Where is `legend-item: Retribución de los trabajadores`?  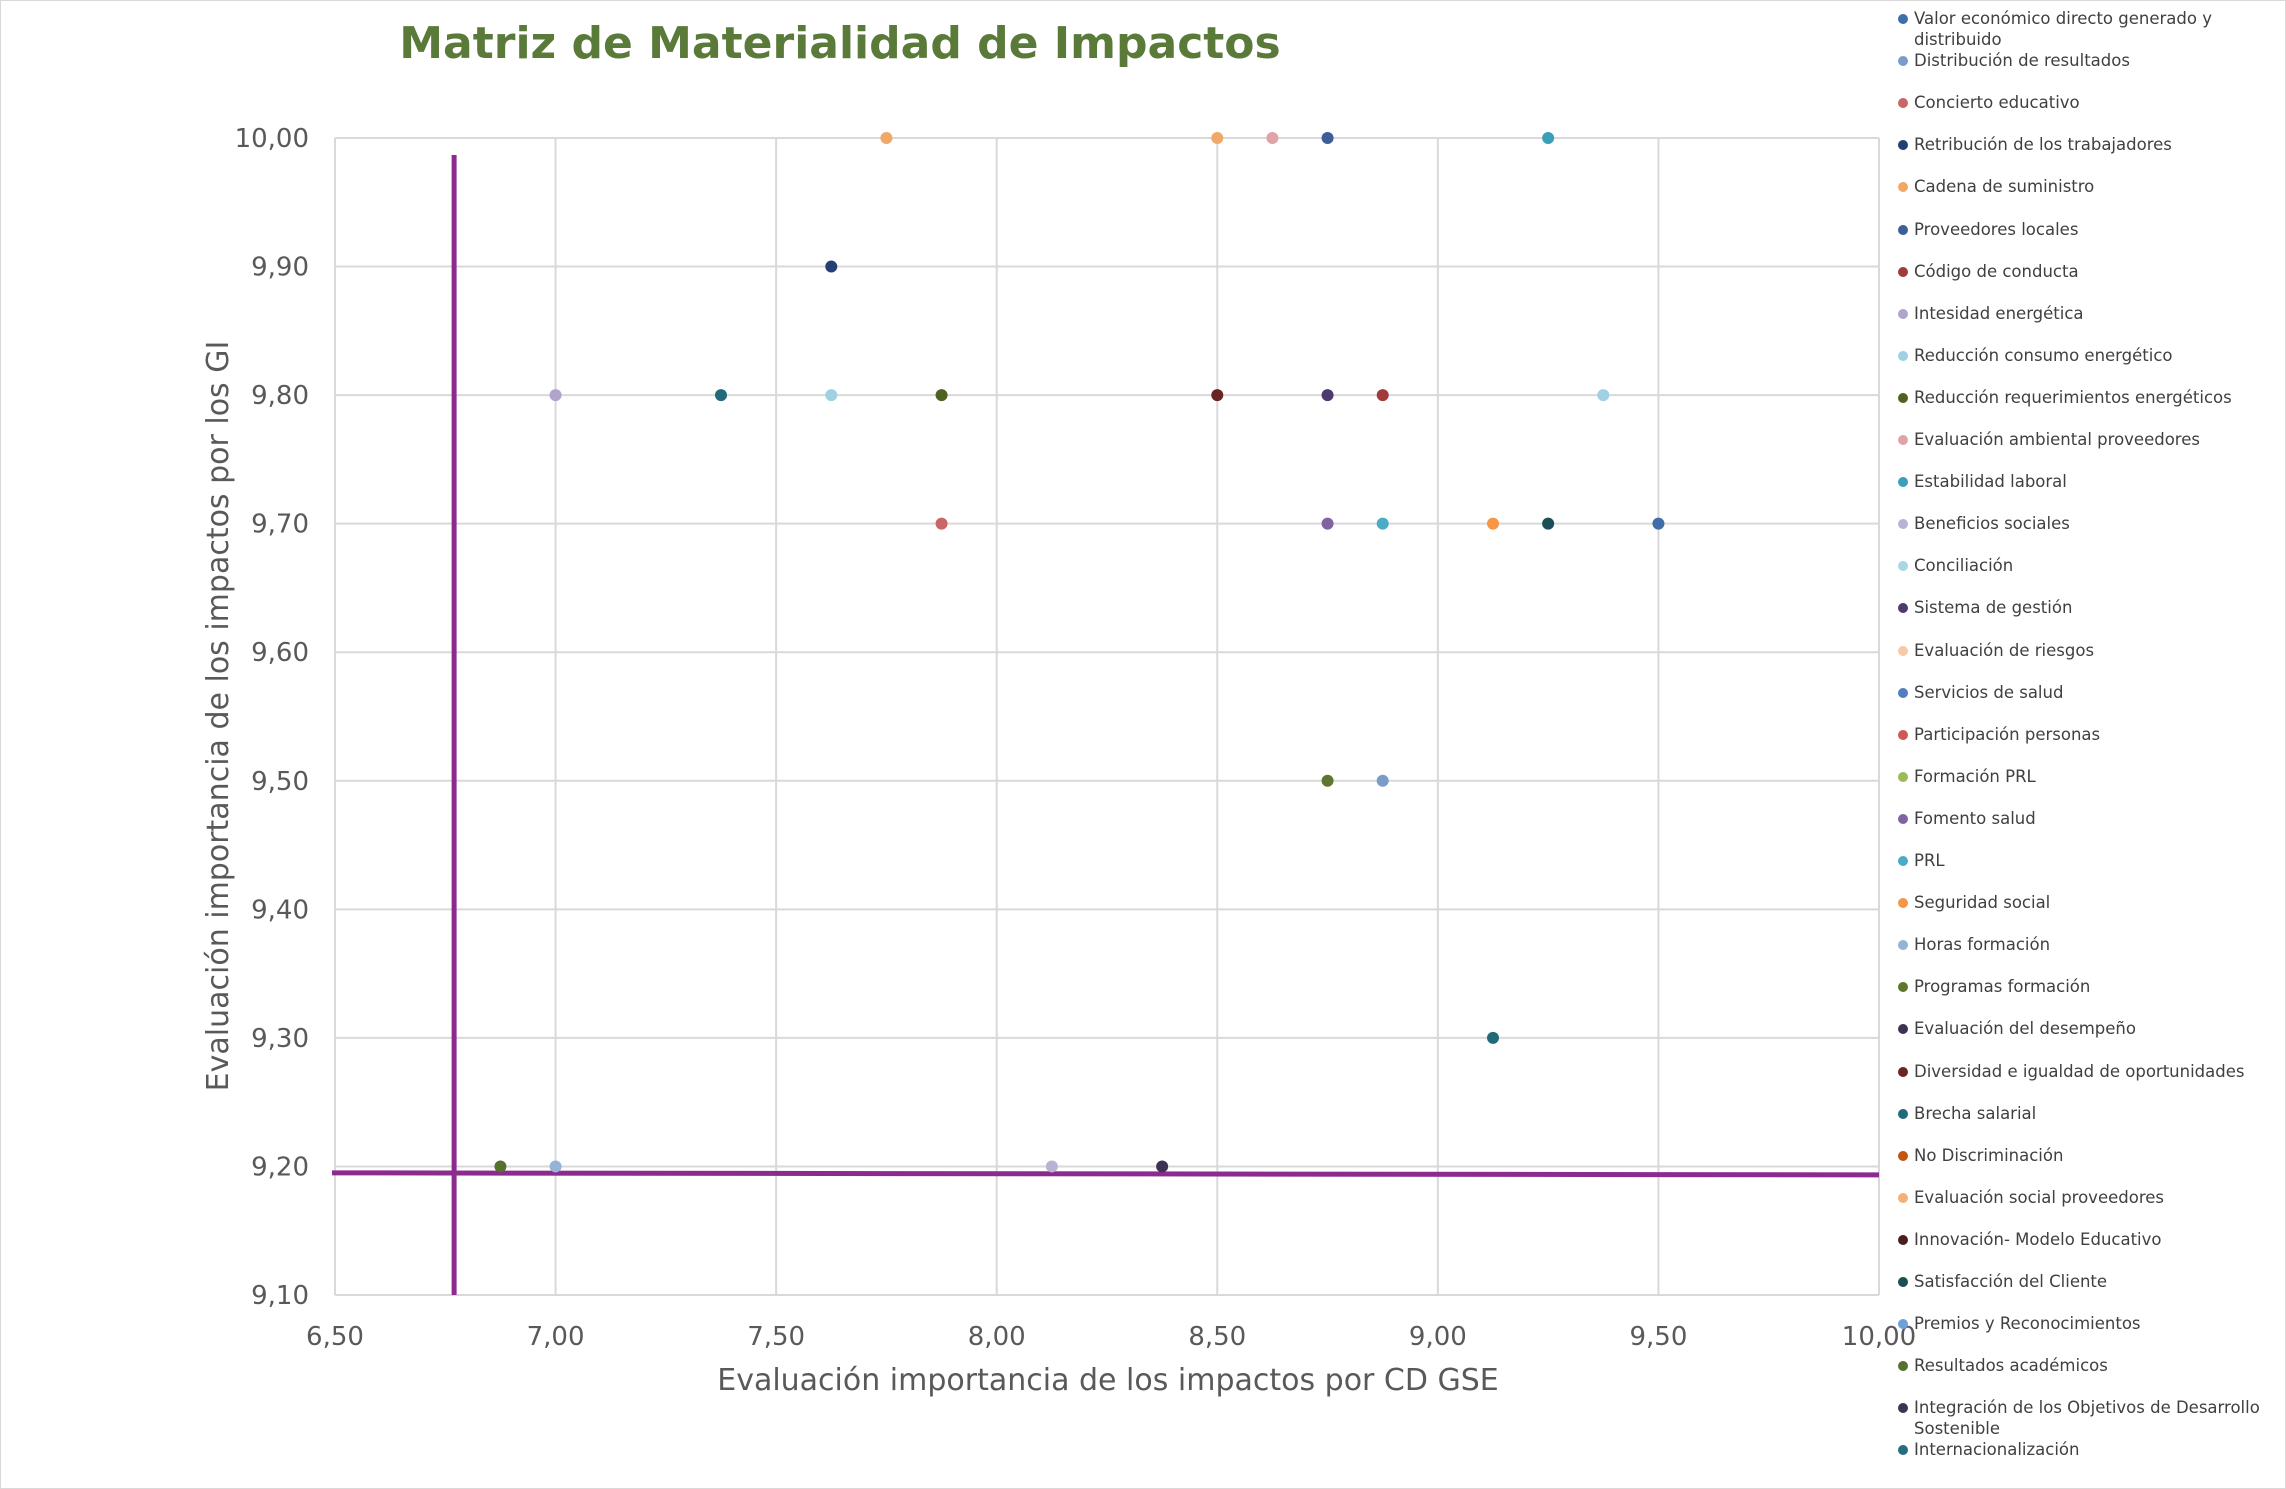
legend-item: Retribución de los trabajadores is located at coordinates (2086, 144).